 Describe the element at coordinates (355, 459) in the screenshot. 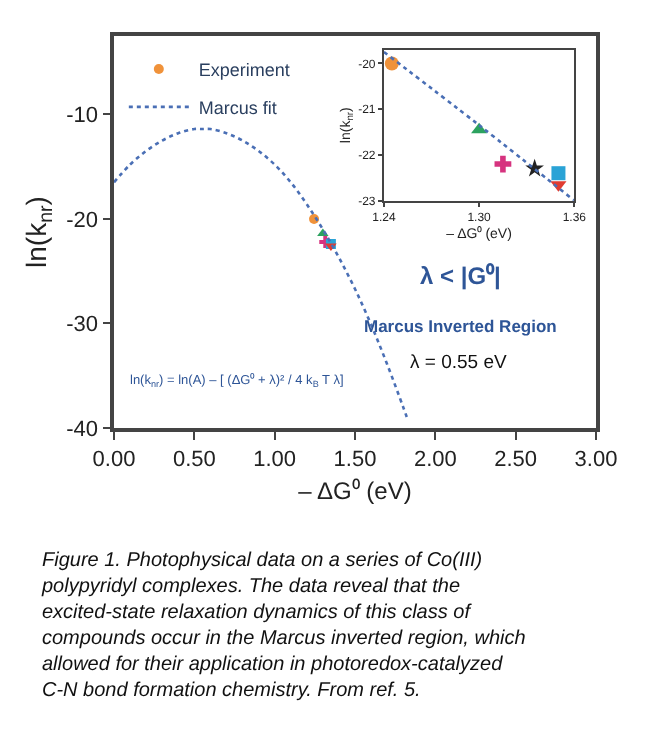

I see `x-tick-label: 1.50` at that location.